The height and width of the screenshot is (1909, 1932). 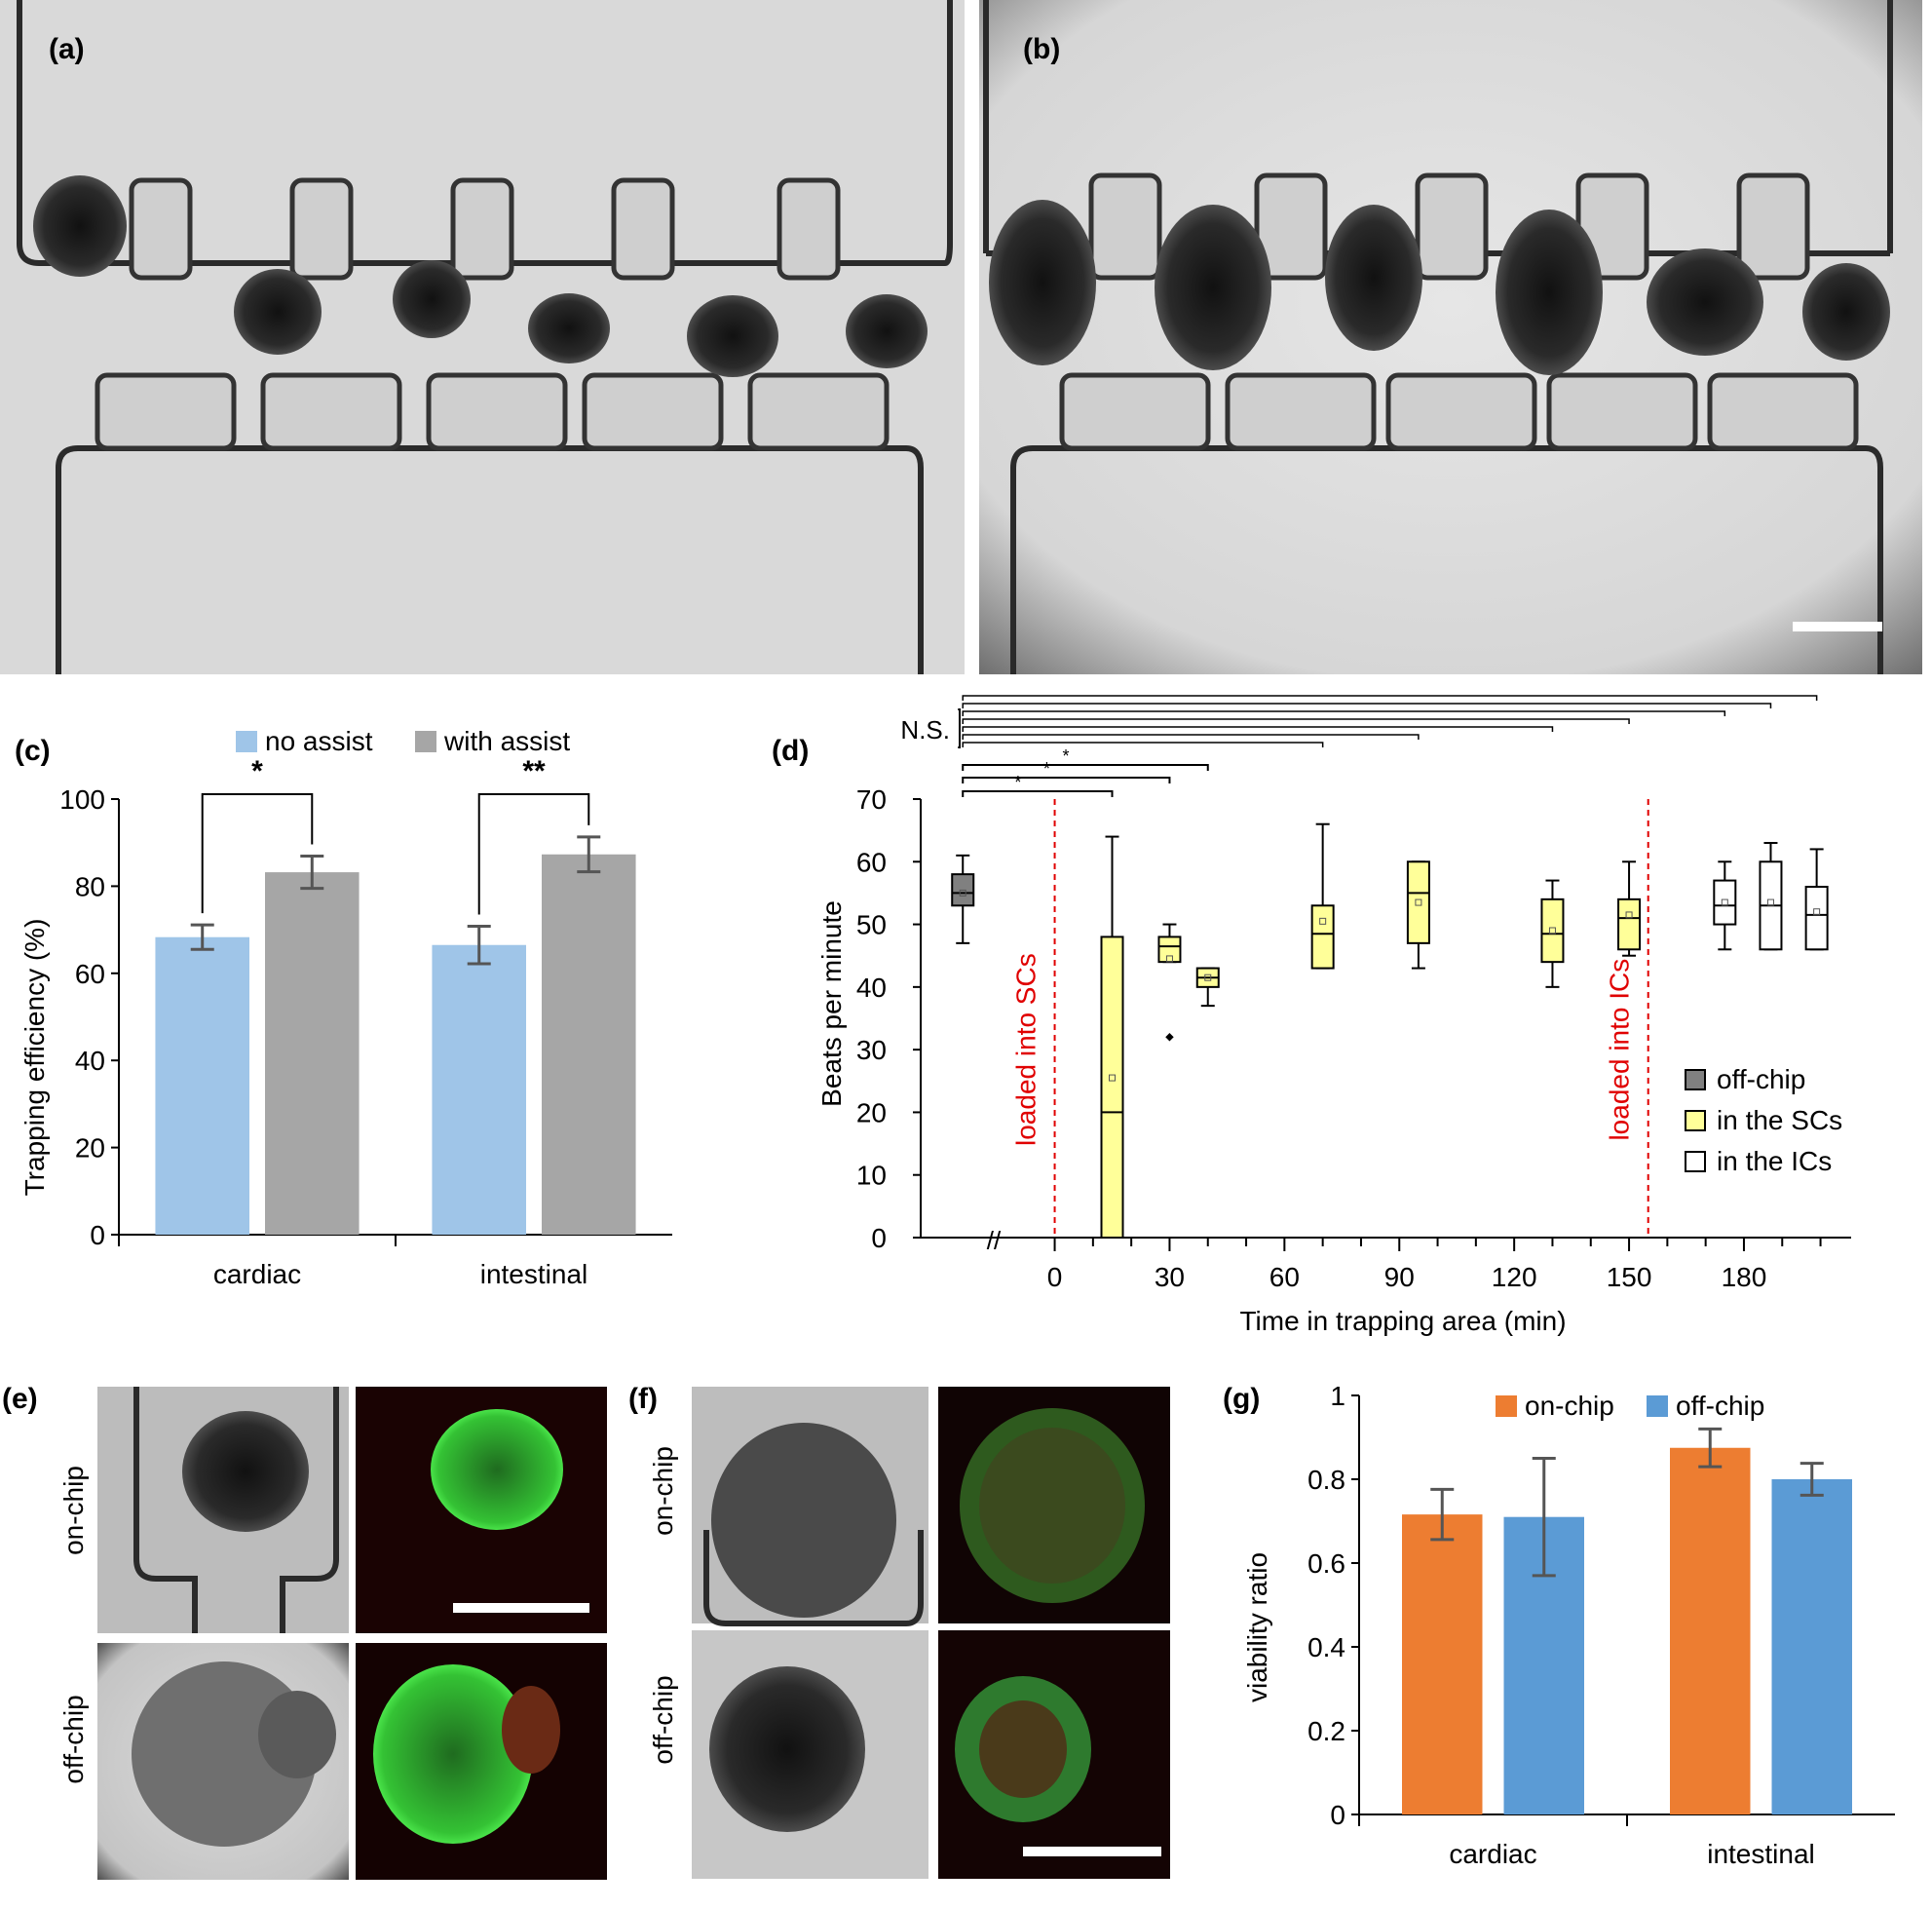 I want to click on panel-b-organoids, so click(x=1439, y=287).